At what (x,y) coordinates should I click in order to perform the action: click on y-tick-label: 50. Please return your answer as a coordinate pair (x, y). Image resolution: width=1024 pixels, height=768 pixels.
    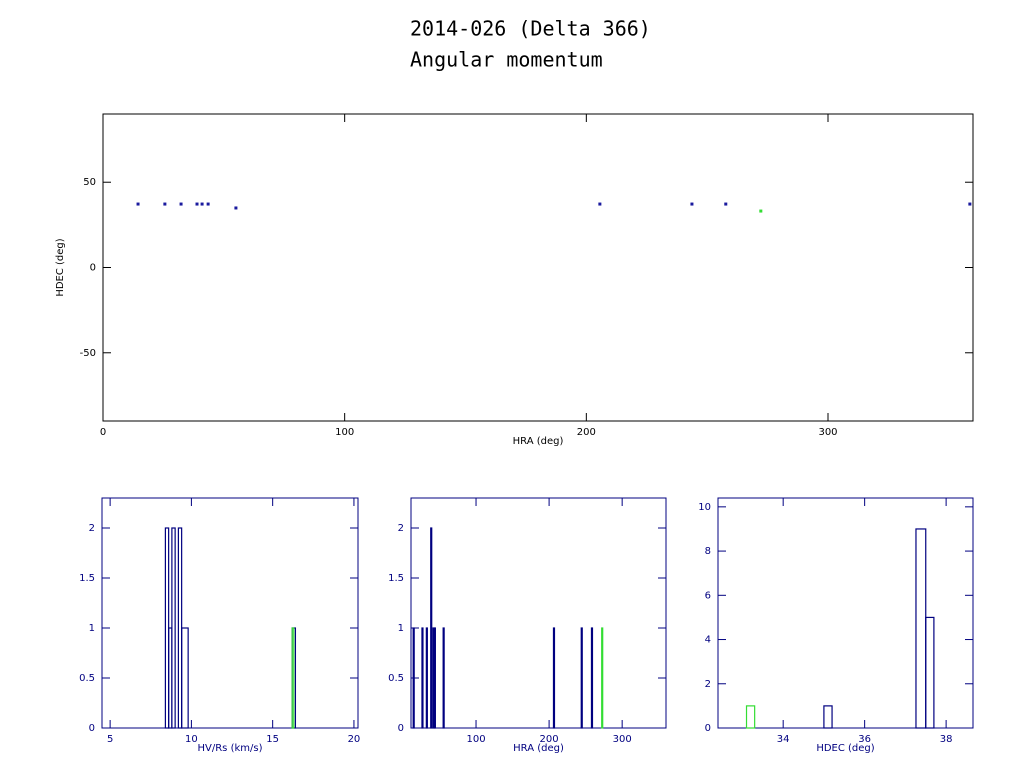
    Looking at the image, I should click on (89, 182).